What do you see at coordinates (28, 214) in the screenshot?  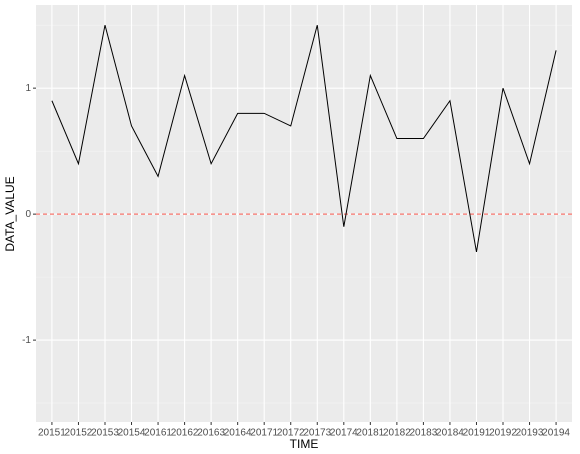 I see `y-tick-label: 0` at bounding box center [28, 214].